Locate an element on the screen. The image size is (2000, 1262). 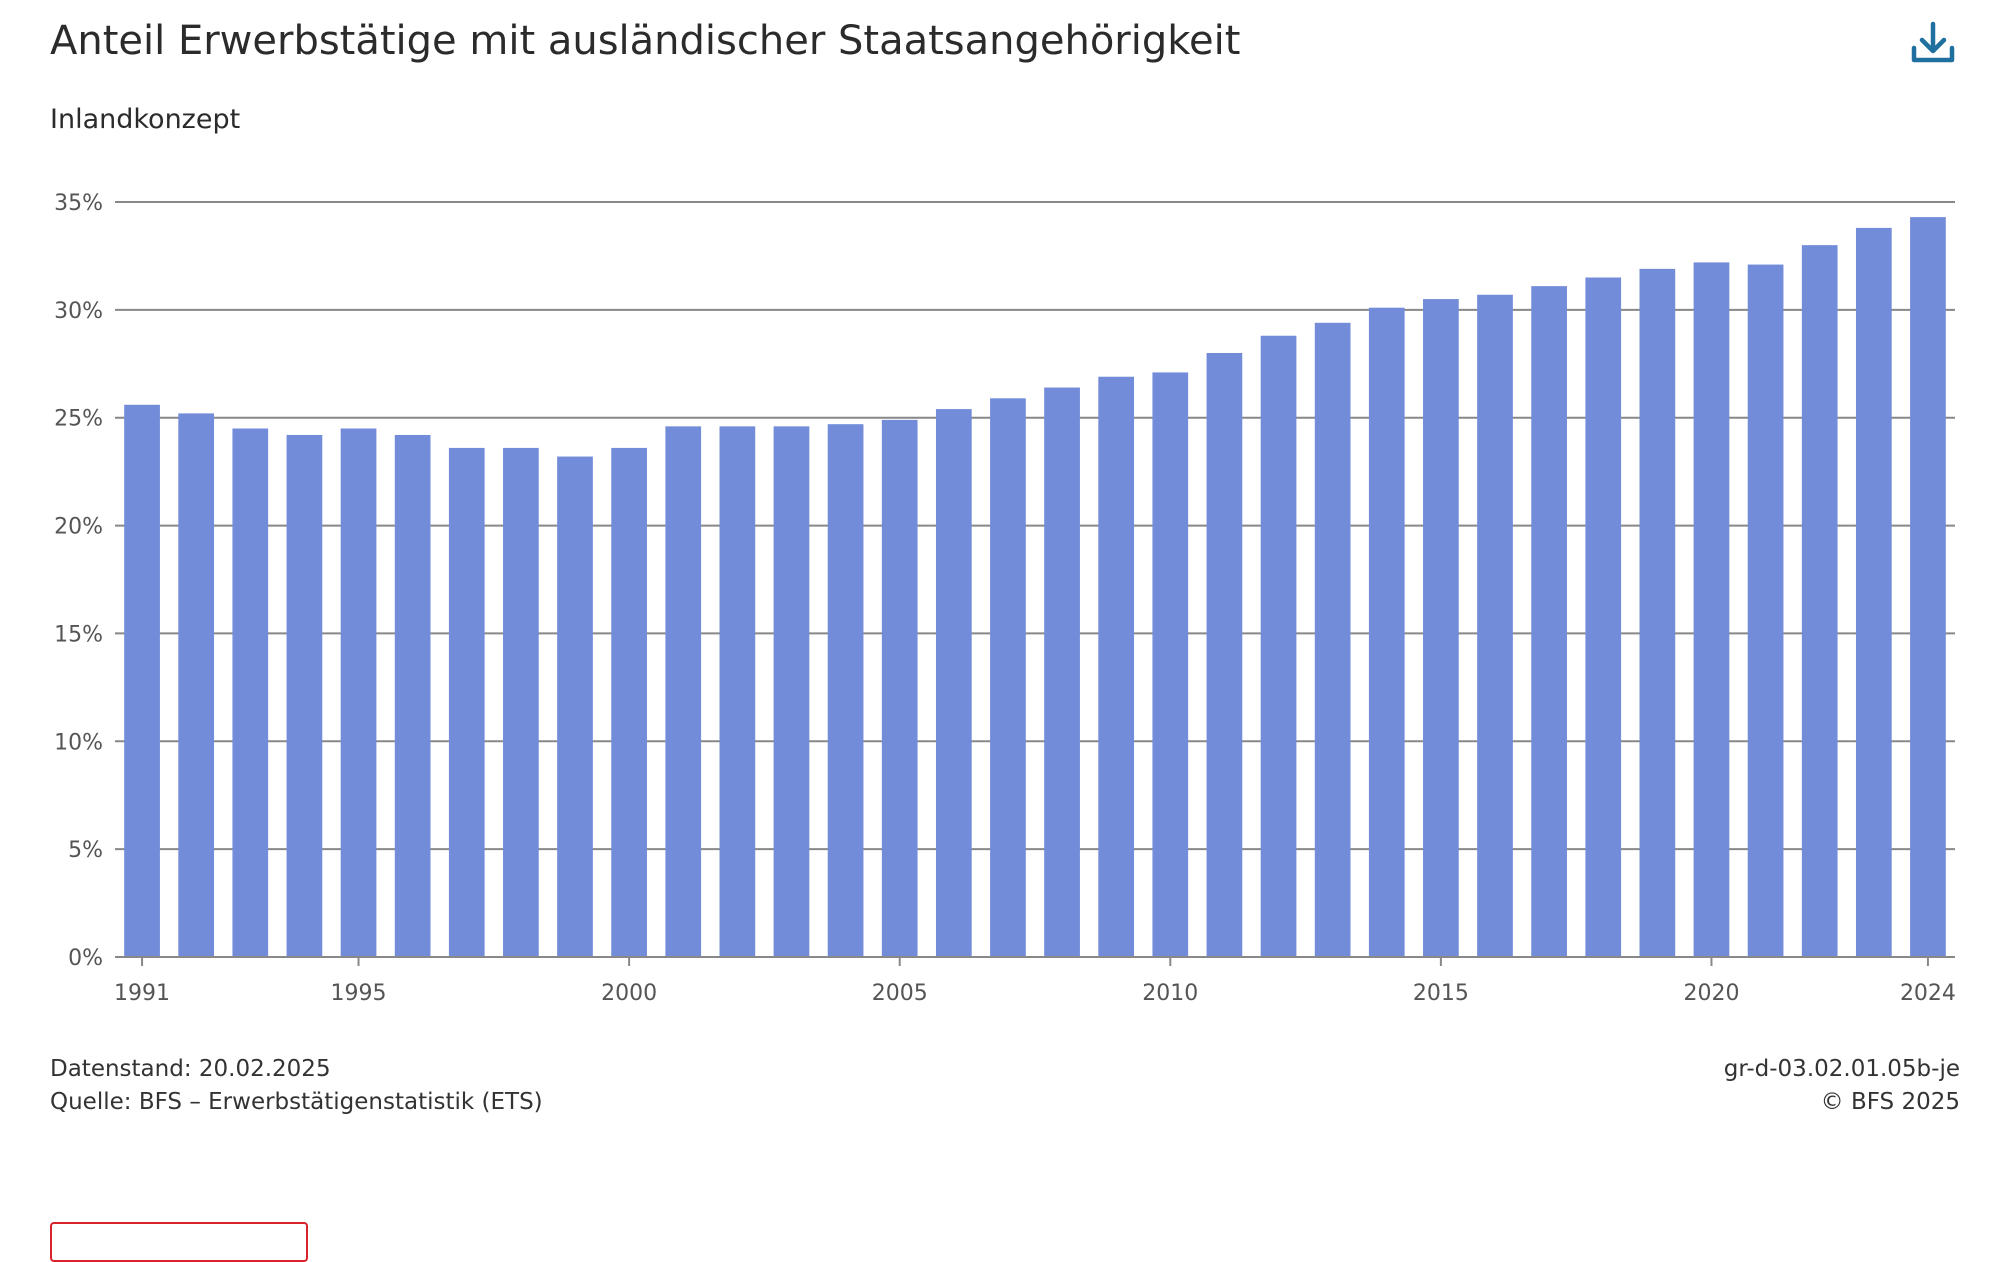
x-tick-label: 2005 is located at coordinates (900, 993).